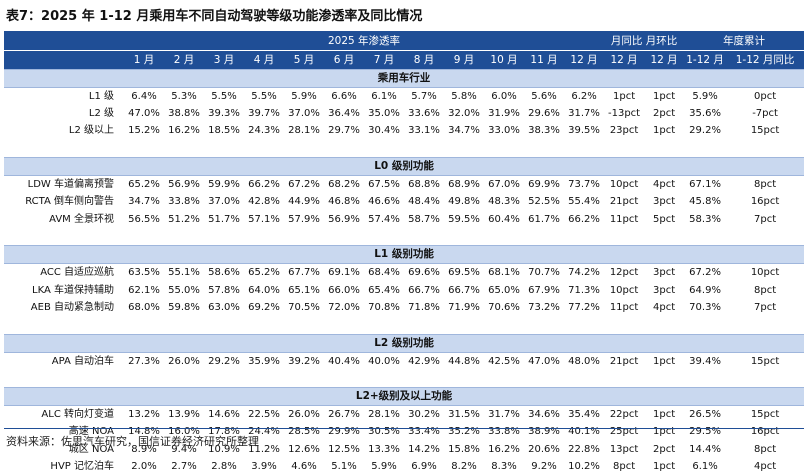 This screenshot has height=476, width=807. What do you see at coordinates (344, 219) in the screenshot?
I see `cell-month-value: 56.9%` at bounding box center [344, 219].